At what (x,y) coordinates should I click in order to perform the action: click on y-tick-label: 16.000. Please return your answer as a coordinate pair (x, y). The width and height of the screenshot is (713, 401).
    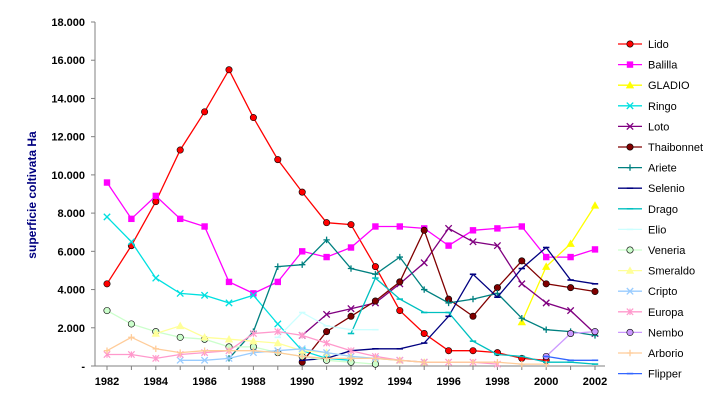
    Looking at the image, I should click on (68, 61).